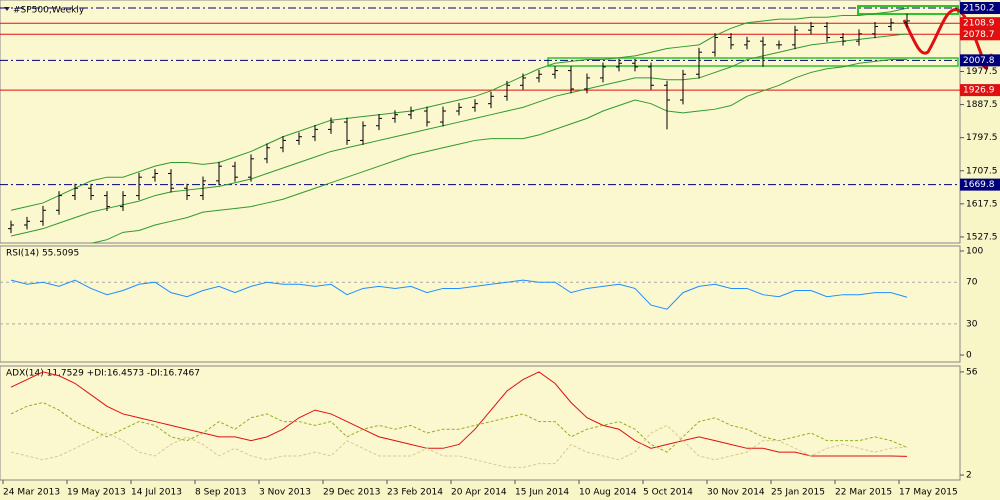 The image size is (1000, 500). Describe the element at coordinates (415, 493) in the screenshot. I see `x-tick-label: 23 Feb 2014` at that location.